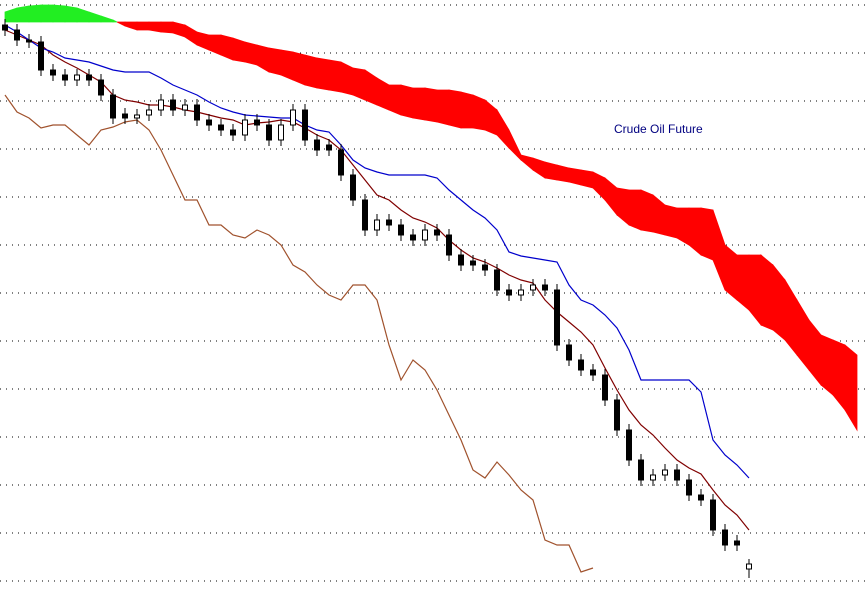  What do you see at coordinates (658, 129) in the screenshot?
I see `chart-title: Crude Oil Future` at bounding box center [658, 129].